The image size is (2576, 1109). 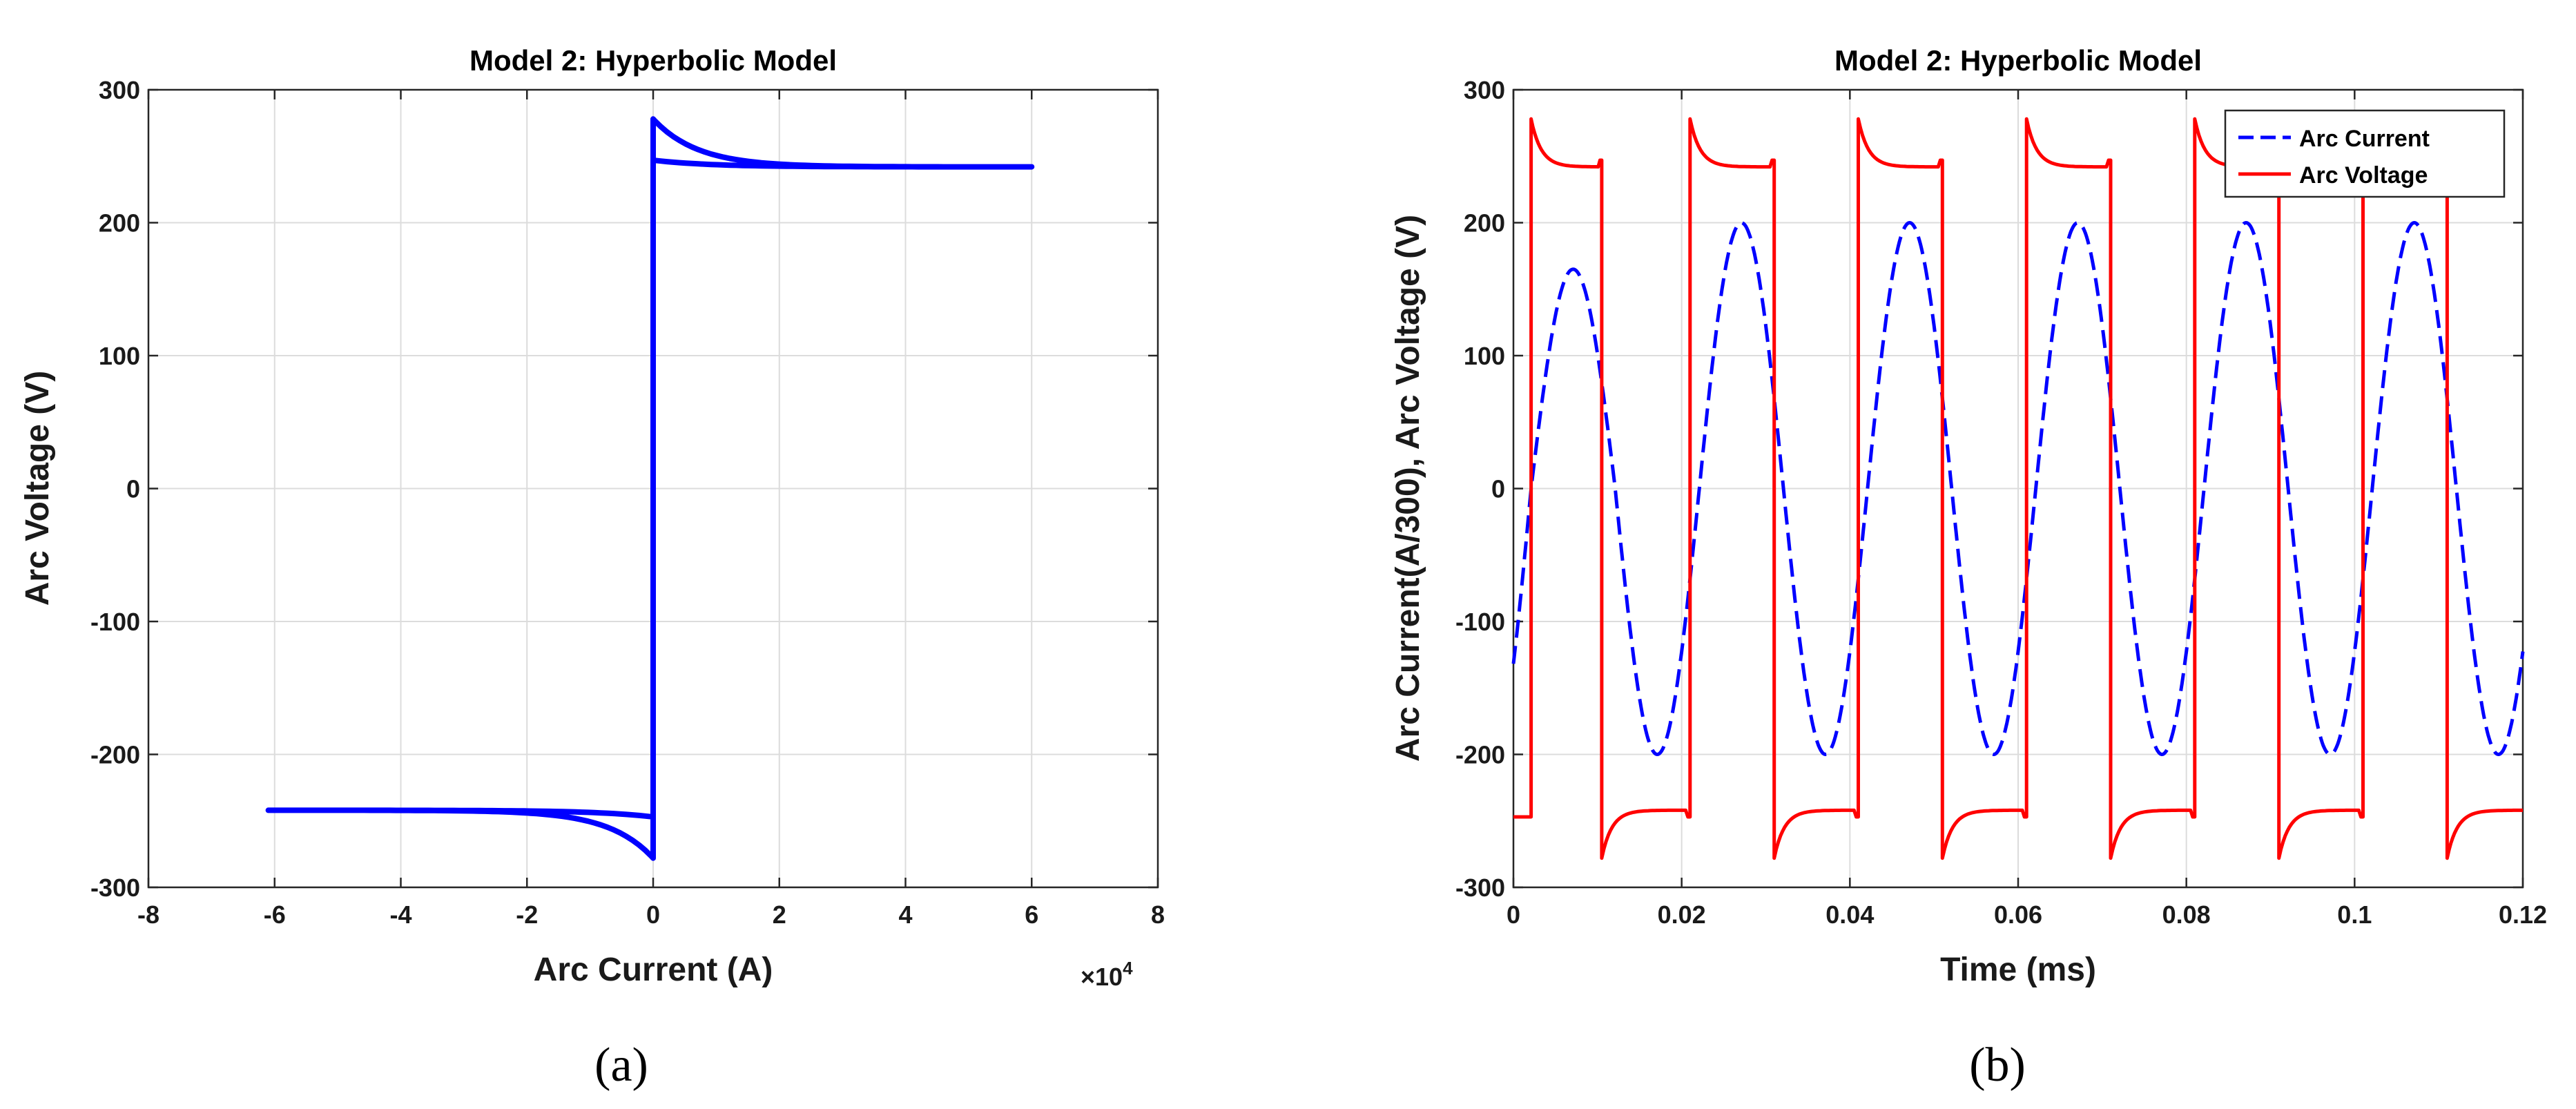 What do you see at coordinates (1128, 968) in the screenshot?
I see `chart-a-x-multiplier-exponent: 4` at bounding box center [1128, 968].